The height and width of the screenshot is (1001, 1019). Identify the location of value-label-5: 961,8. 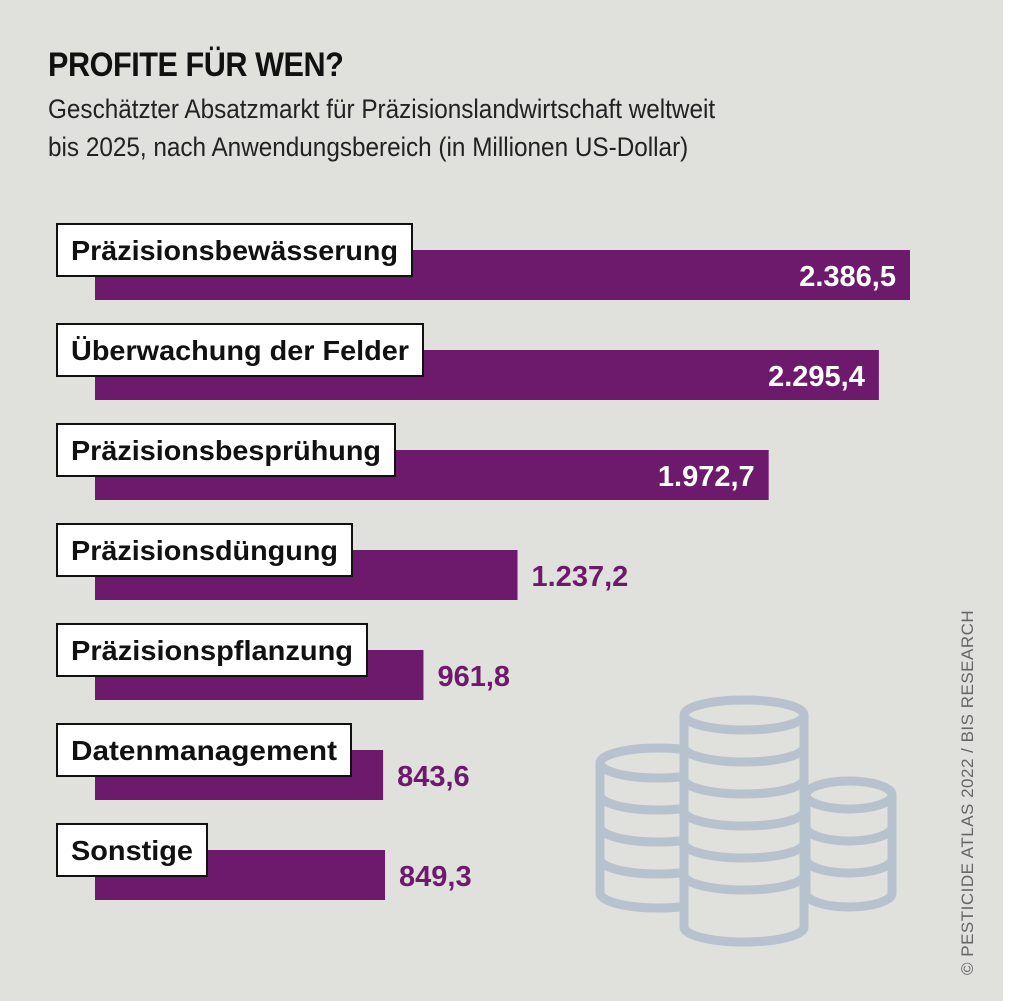
(473, 677).